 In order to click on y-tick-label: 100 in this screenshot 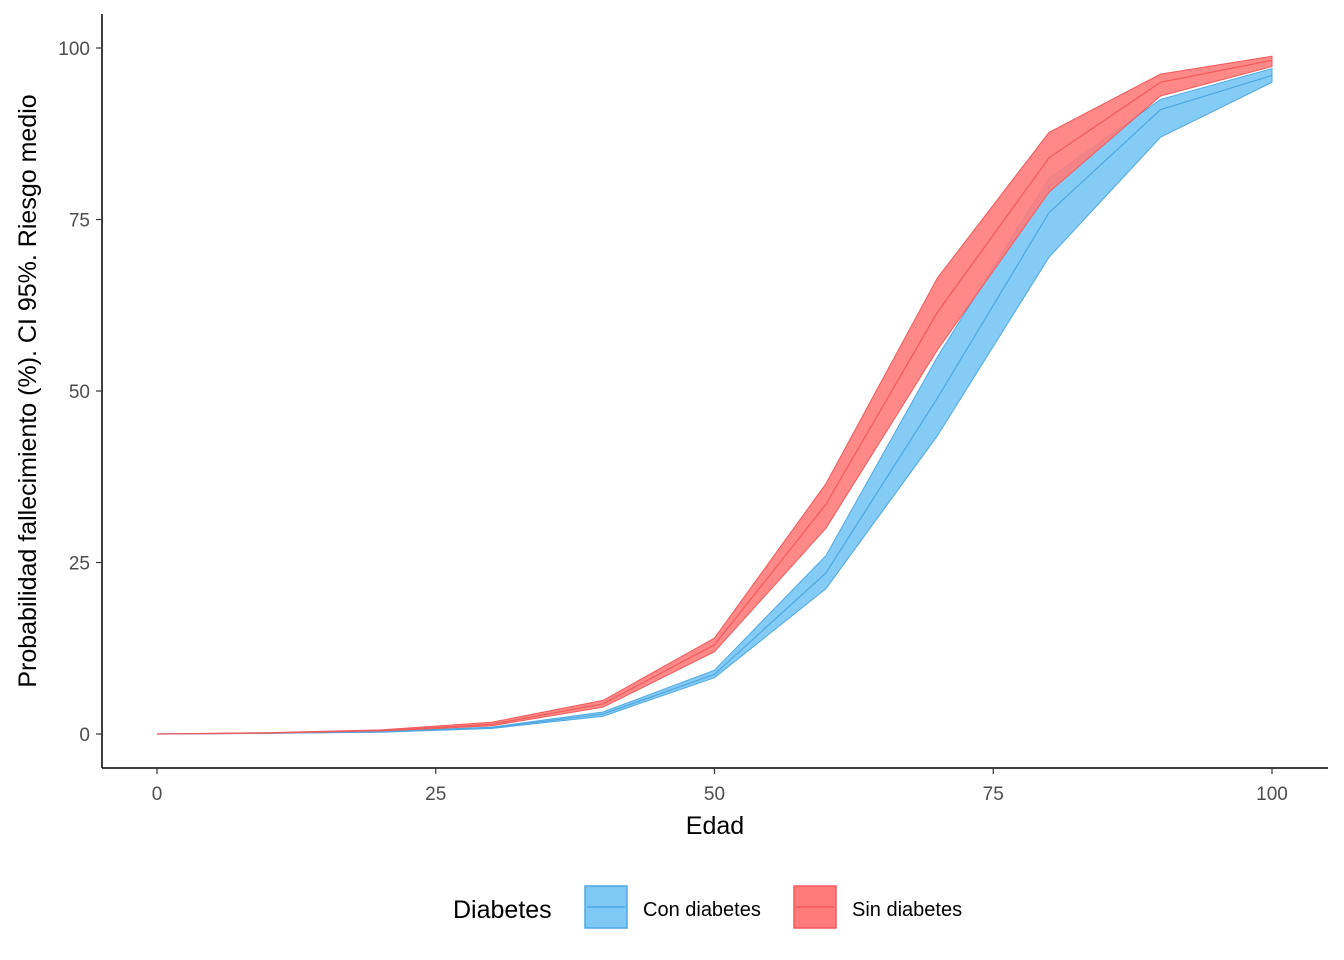, I will do `click(74, 49)`.